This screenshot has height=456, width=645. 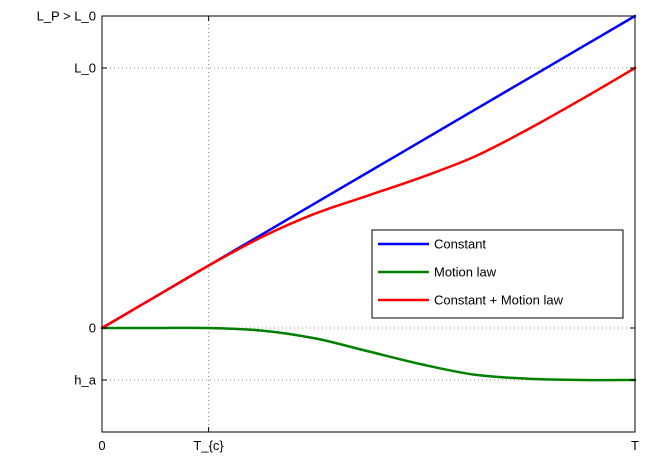 What do you see at coordinates (85, 380) in the screenshot?
I see `y-tick-label: h_a` at bounding box center [85, 380].